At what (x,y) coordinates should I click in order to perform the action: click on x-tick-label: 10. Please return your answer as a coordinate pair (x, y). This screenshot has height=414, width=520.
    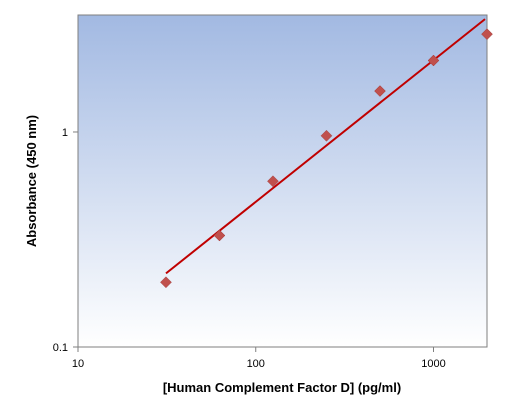
    Looking at the image, I should click on (78, 364).